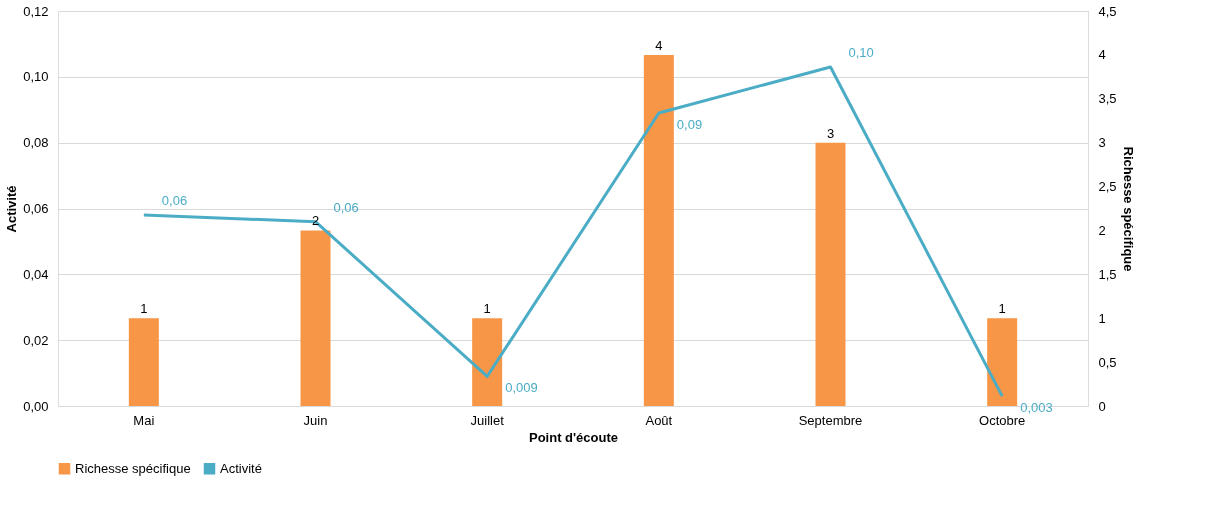 The height and width of the screenshot is (523, 1205). Describe the element at coordinates (144, 420) in the screenshot. I see `x-tick-label: Mai` at that location.